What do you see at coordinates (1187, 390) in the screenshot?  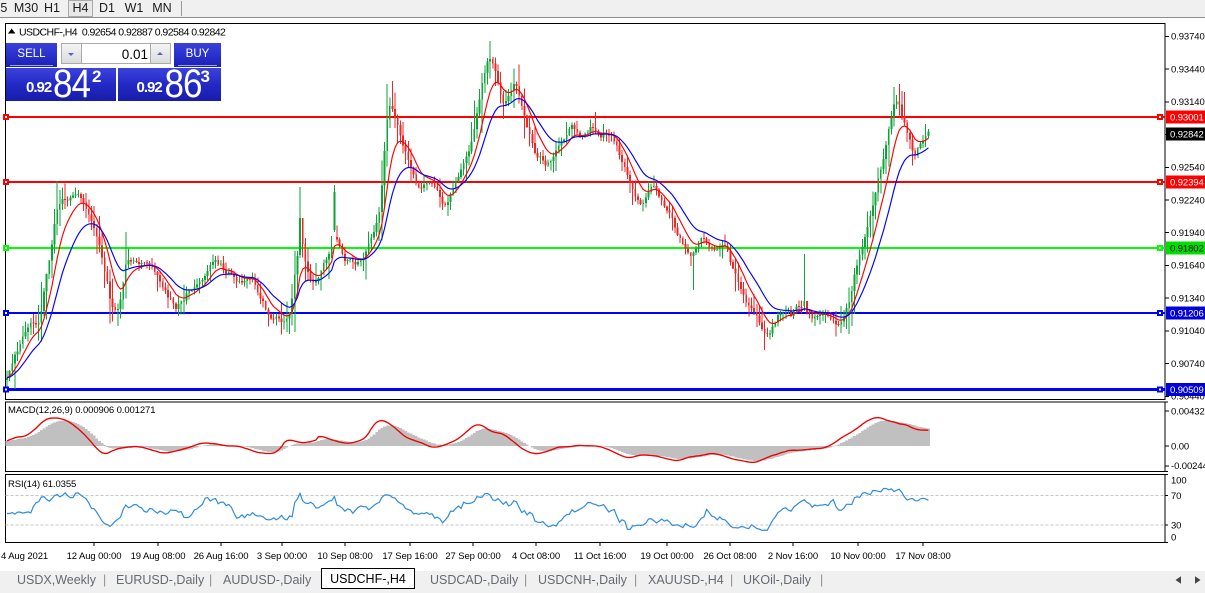 I see `svg-text: 0.90509` at bounding box center [1187, 390].